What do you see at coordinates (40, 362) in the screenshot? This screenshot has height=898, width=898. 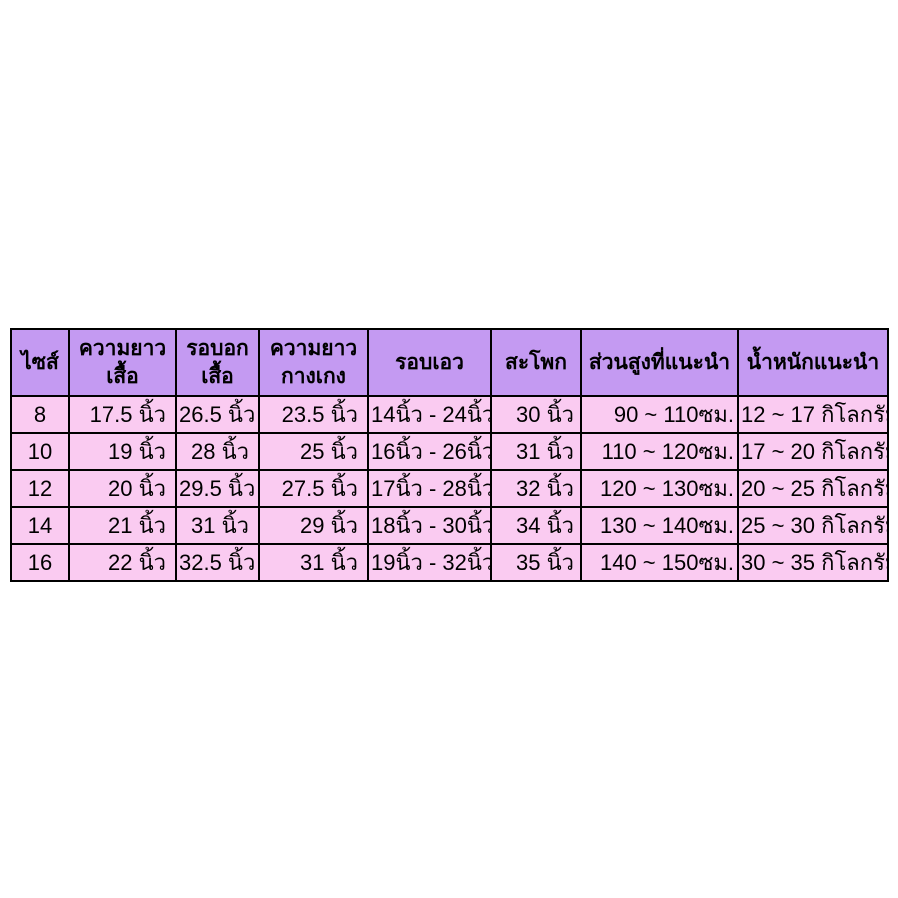 I see `column-header-size: ไซส์` at bounding box center [40, 362].